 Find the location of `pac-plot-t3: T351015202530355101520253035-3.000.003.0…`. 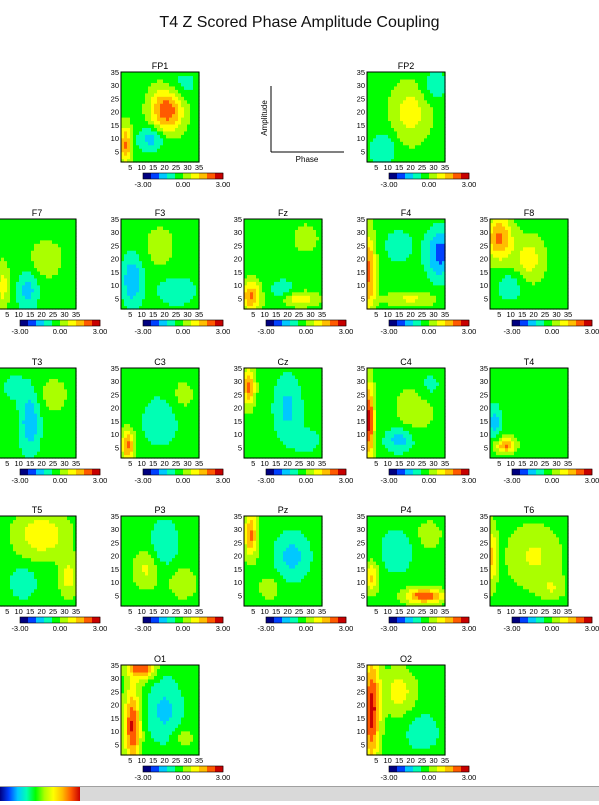

pac-plot-t3: T351015202530355101520253035-3.000.003.0… is located at coordinates (53, 421).